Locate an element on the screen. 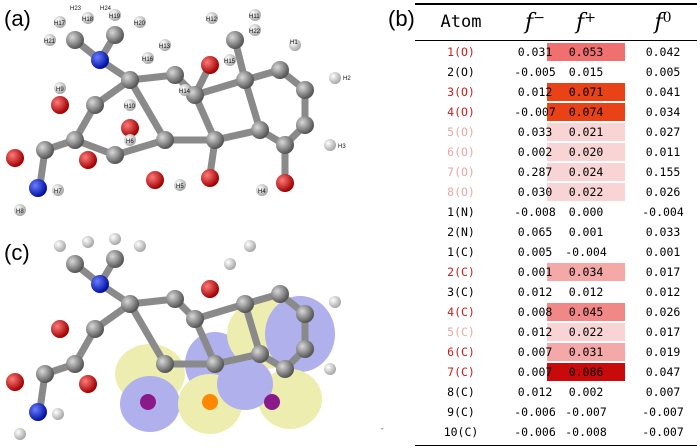 Image resolution: width=700 pixels, height=448 pixels. table-bottom-rule is located at coordinates (556, 445).